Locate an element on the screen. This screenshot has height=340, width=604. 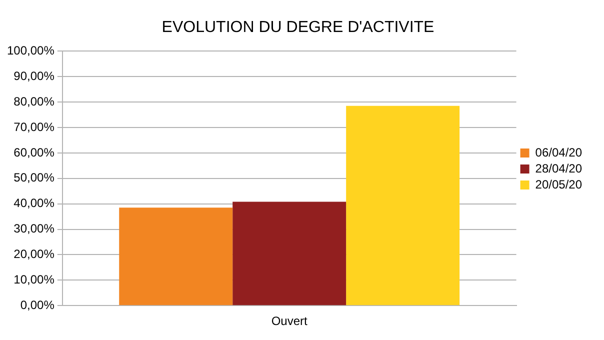
y-tick-label: 100,00% is located at coordinates (31, 51).